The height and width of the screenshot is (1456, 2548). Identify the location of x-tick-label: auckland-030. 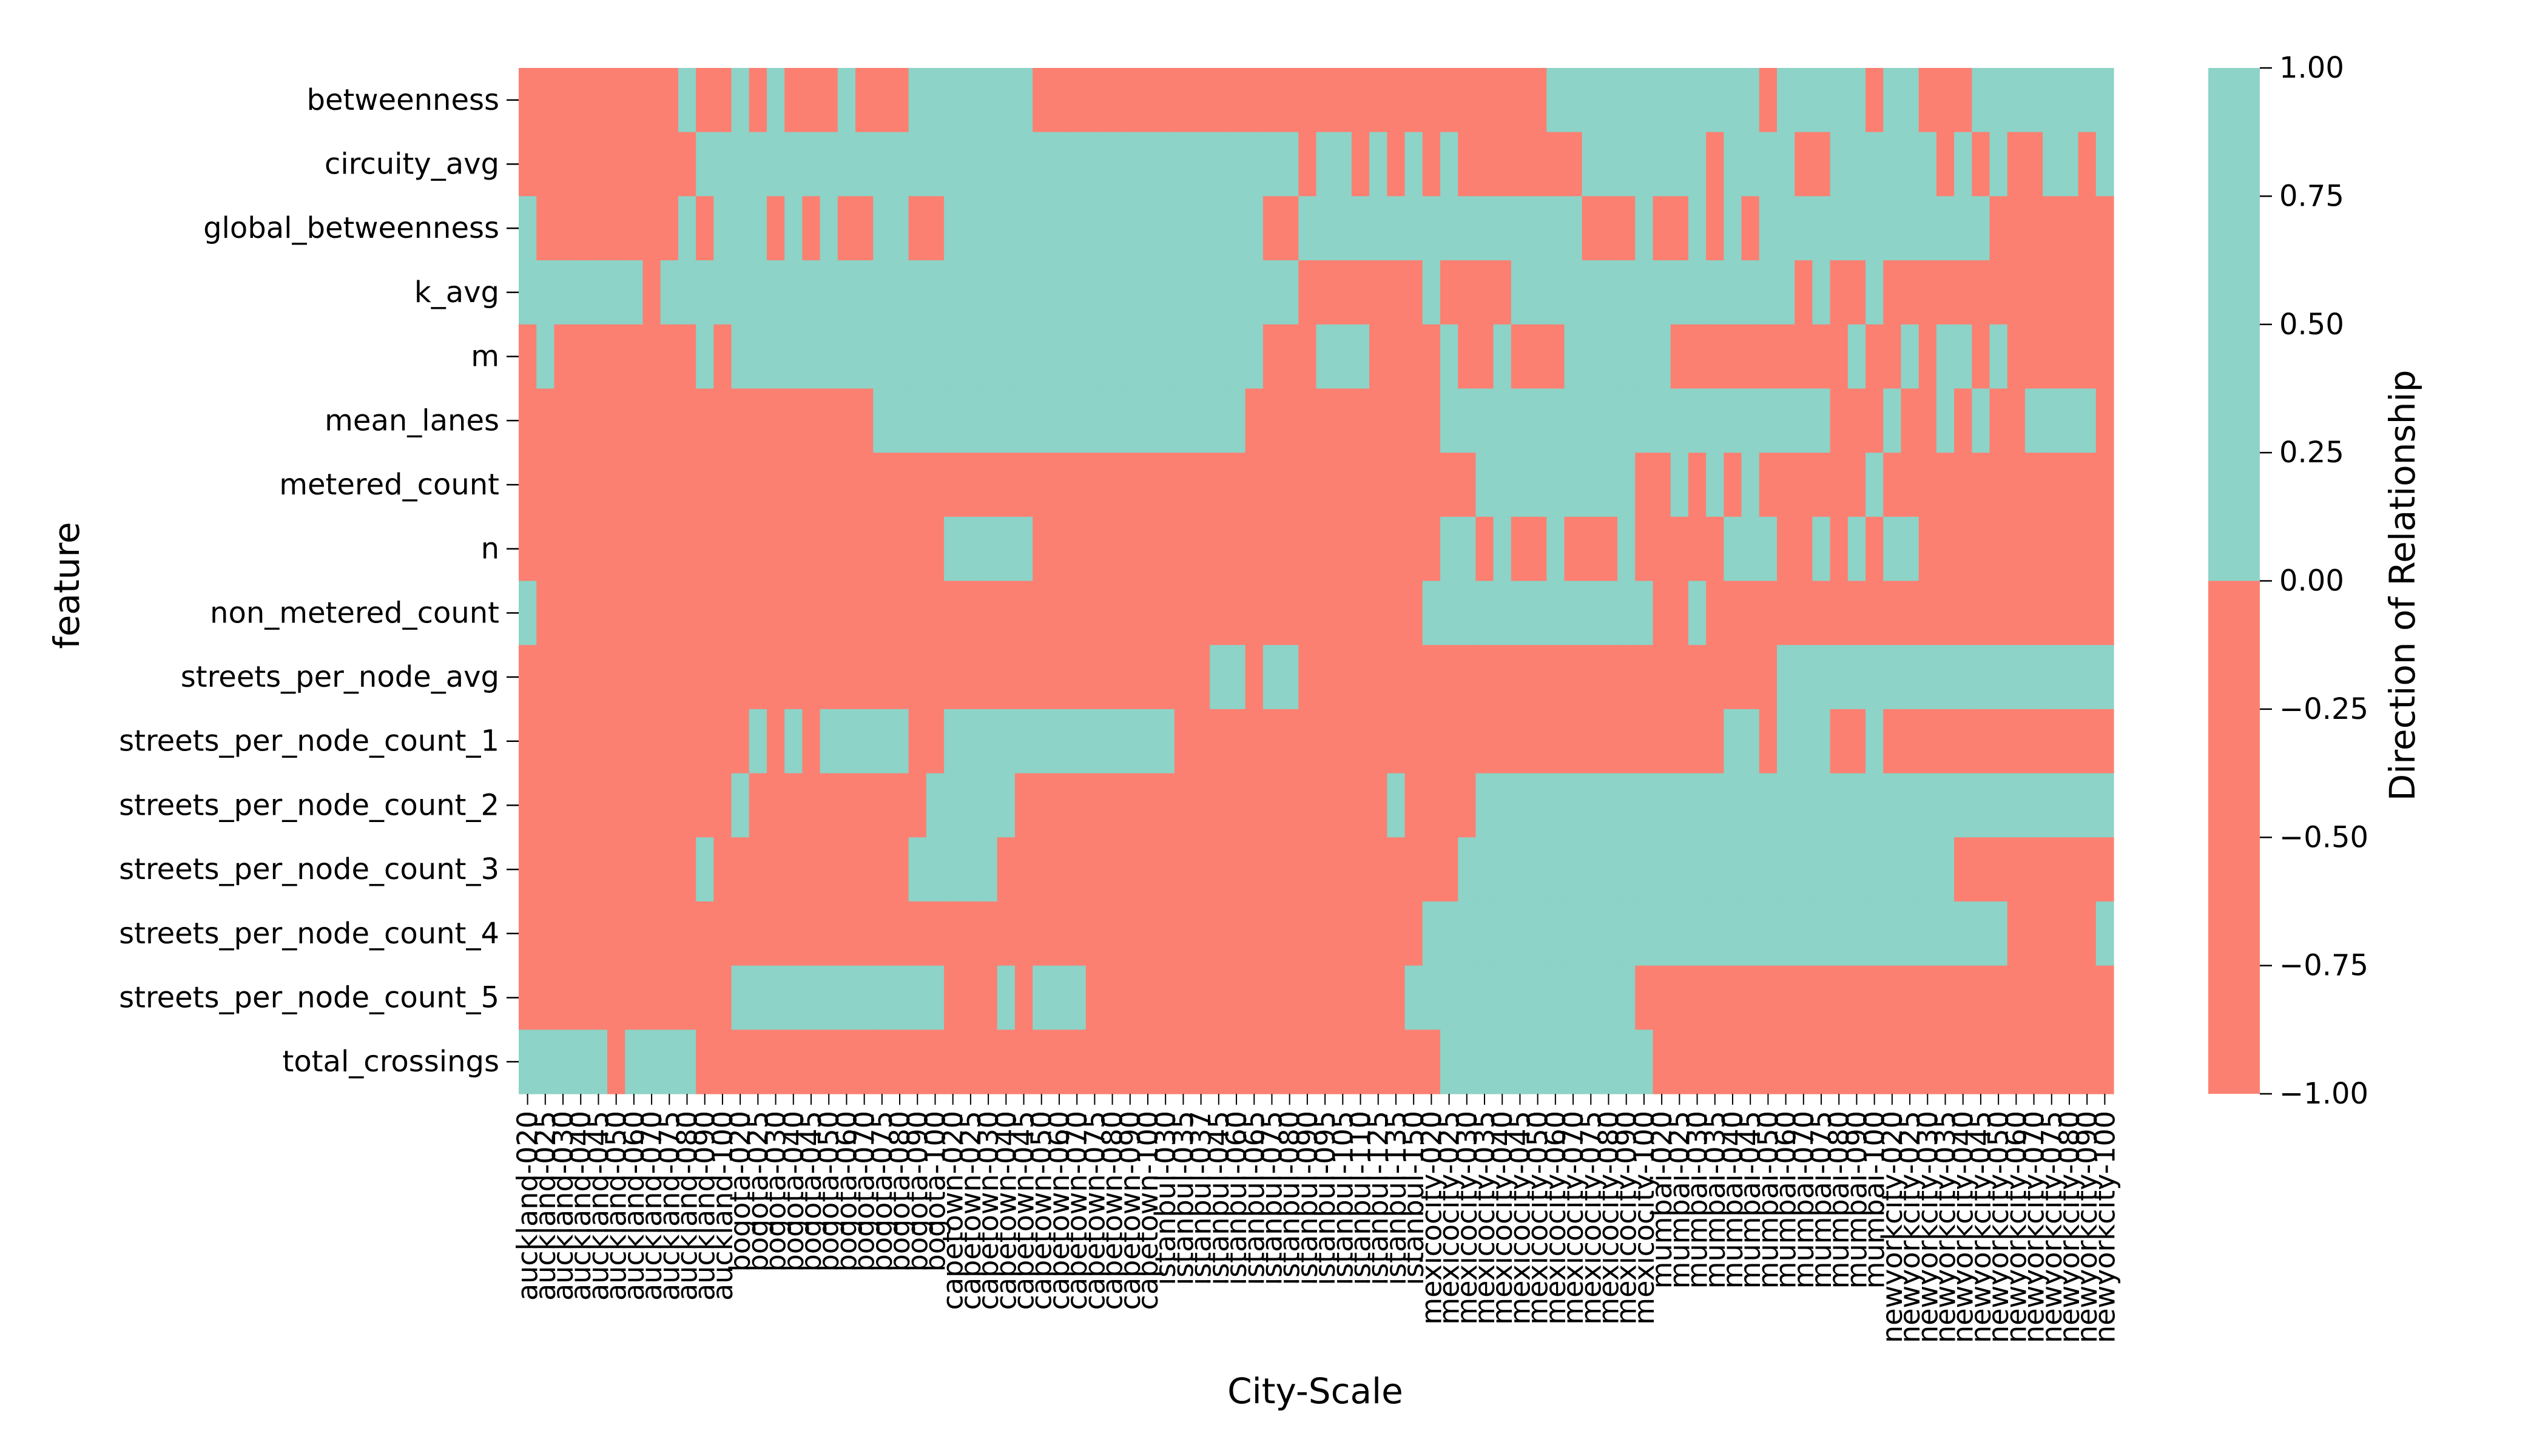
(563, 1206).